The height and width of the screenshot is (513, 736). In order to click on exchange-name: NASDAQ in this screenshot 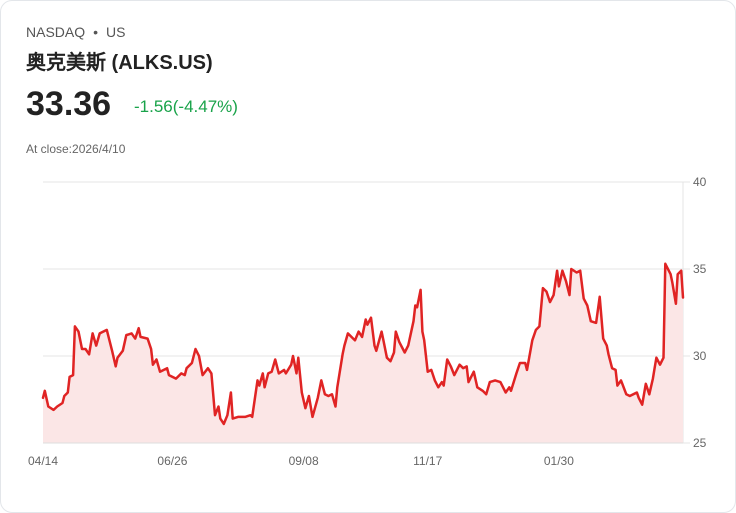, I will do `click(56, 32)`.